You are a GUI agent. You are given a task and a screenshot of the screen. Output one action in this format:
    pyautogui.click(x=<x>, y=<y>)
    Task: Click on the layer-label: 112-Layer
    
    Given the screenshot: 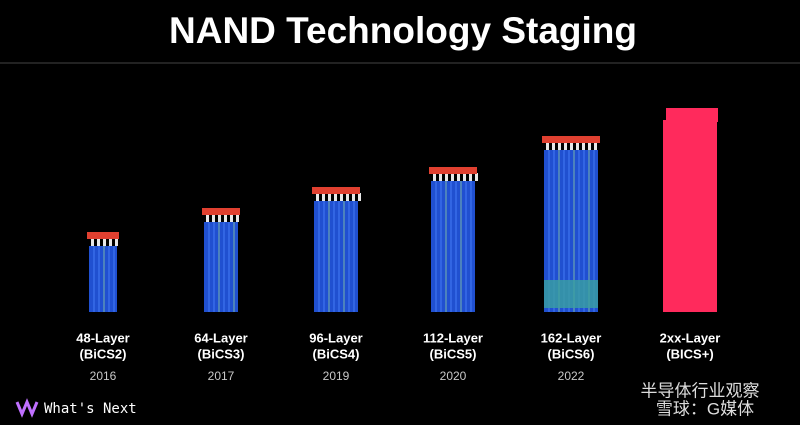 What is the action you would take?
    pyautogui.click(x=453, y=337)
    